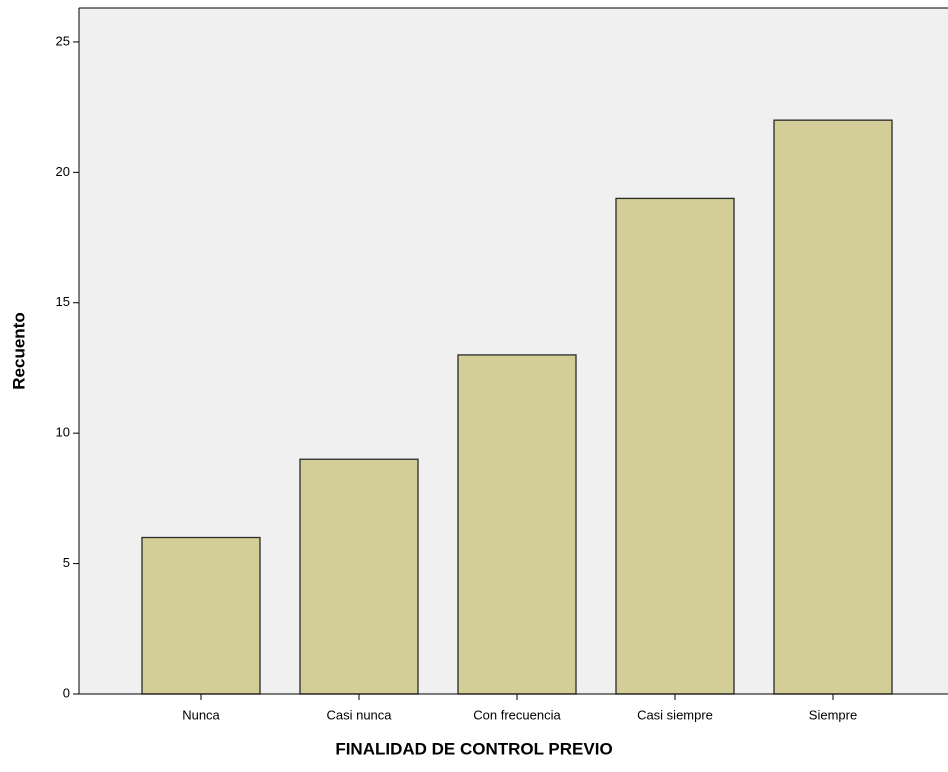 This screenshot has width=948, height=772. I want to click on y-tick-label: 0, so click(66, 692).